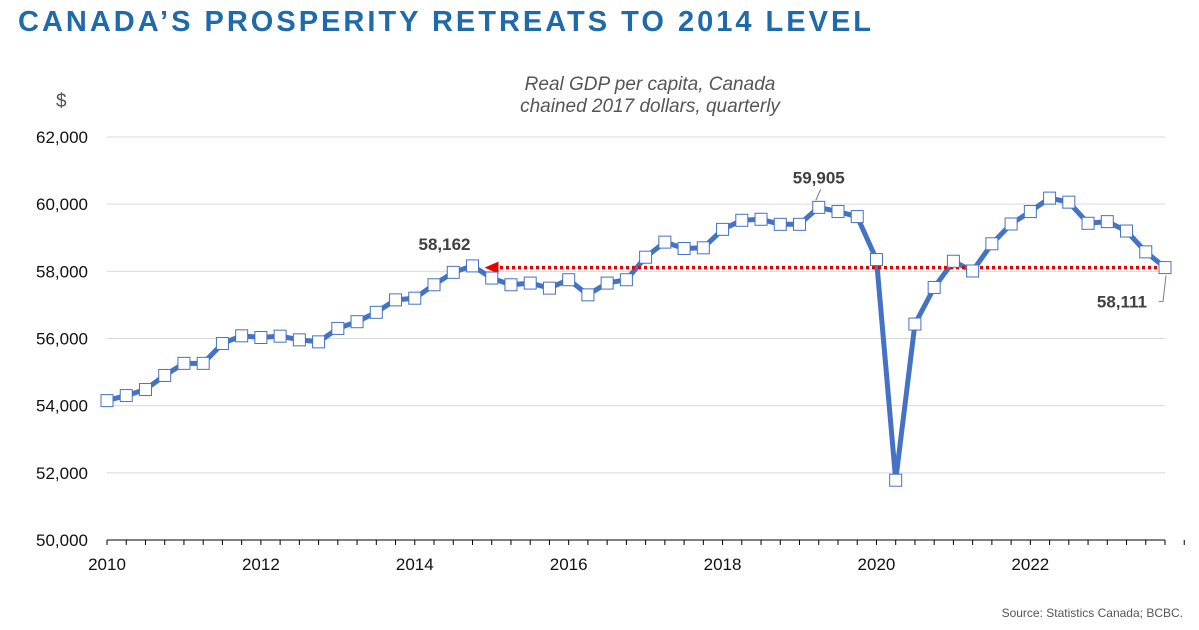 This screenshot has height=630, width=1199. Describe the element at coordinates (877, 564) in the screenshot. I see `x-tick-label: 2020` at that location.